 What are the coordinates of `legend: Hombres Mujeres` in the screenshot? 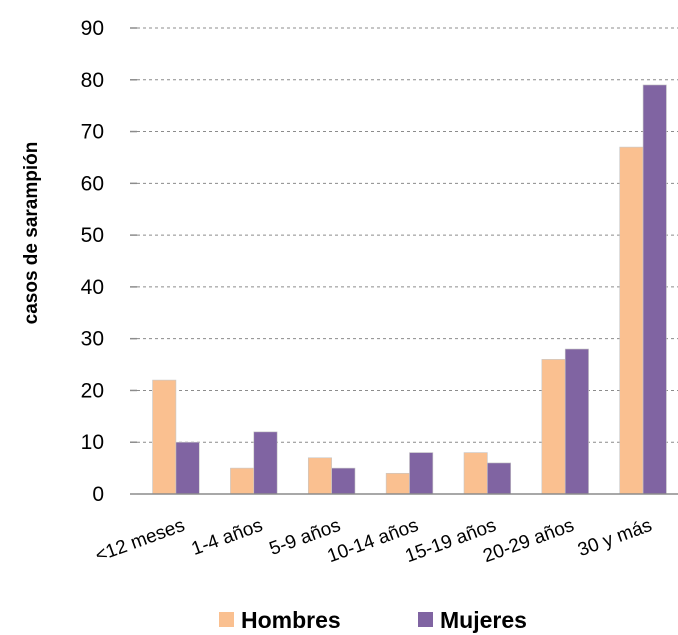 It's located at (373, 620).